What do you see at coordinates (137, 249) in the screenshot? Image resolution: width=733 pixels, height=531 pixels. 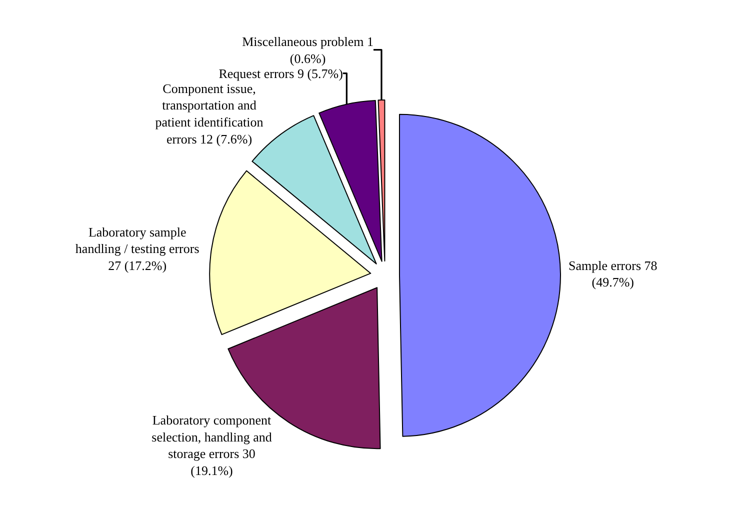 I see `slice-label: Laboratory sample handling / testing errors 27 (17.2%)` at bounding box center [137, 249].